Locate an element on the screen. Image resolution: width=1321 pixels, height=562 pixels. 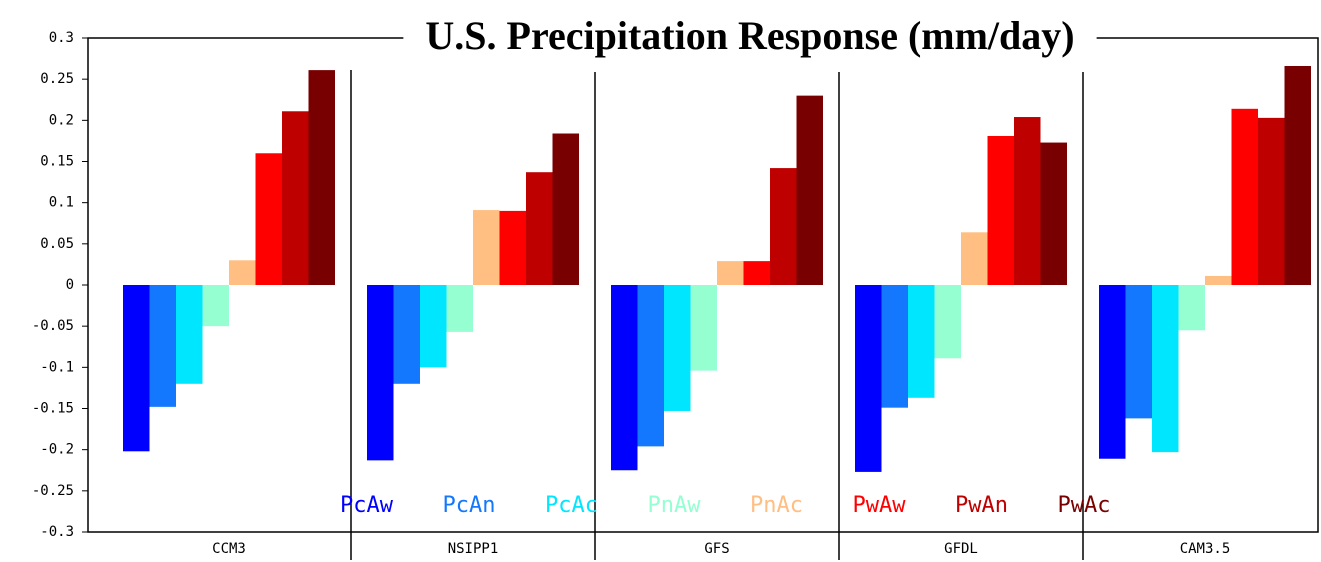
y-tick-label: 0.3 is located at coordinates (61, 38).